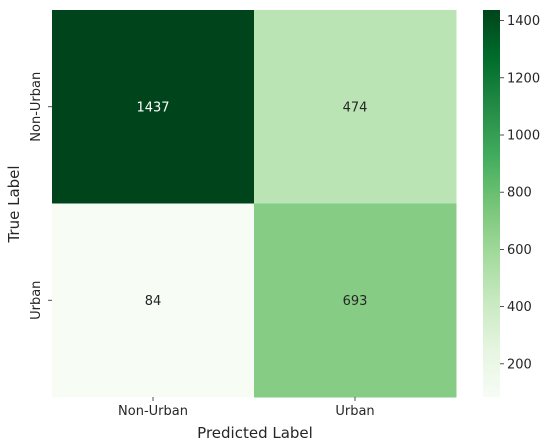 Image resolution: width=550 pixels, height=445 pixels. I want to click on colorbar-tick-label: 1400, so click(523, 21).